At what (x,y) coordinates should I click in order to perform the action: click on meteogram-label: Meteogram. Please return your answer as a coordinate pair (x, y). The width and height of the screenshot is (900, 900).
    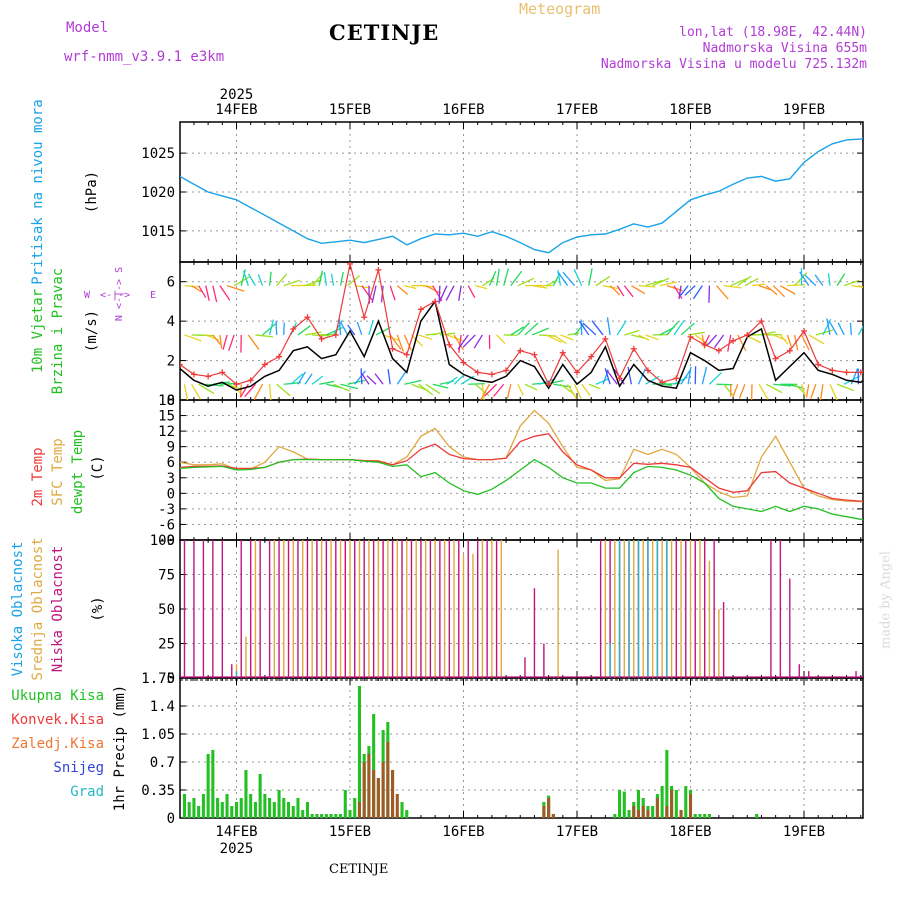
    Looking at the image, I should click on (560, 9).